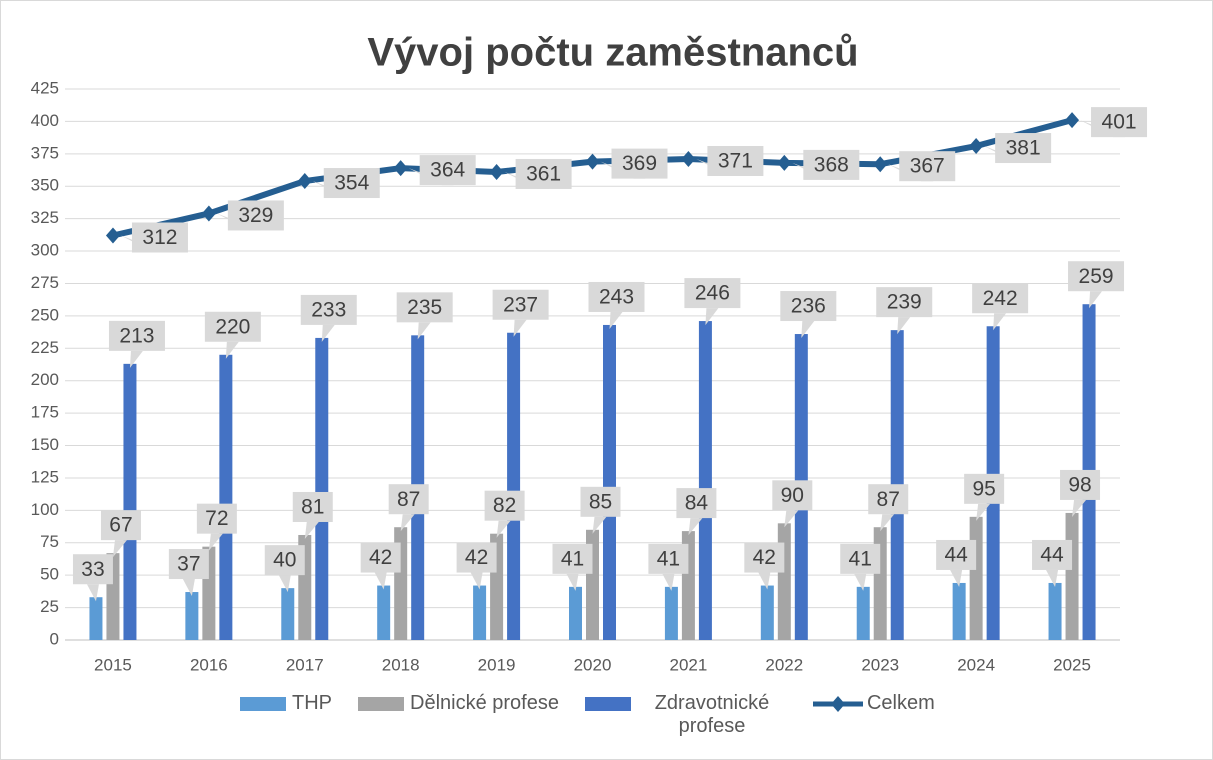 Image resolution: width=1213 pixels, height=760 pixels. I want to click on y-tick-label: 300, so click(45, 250).